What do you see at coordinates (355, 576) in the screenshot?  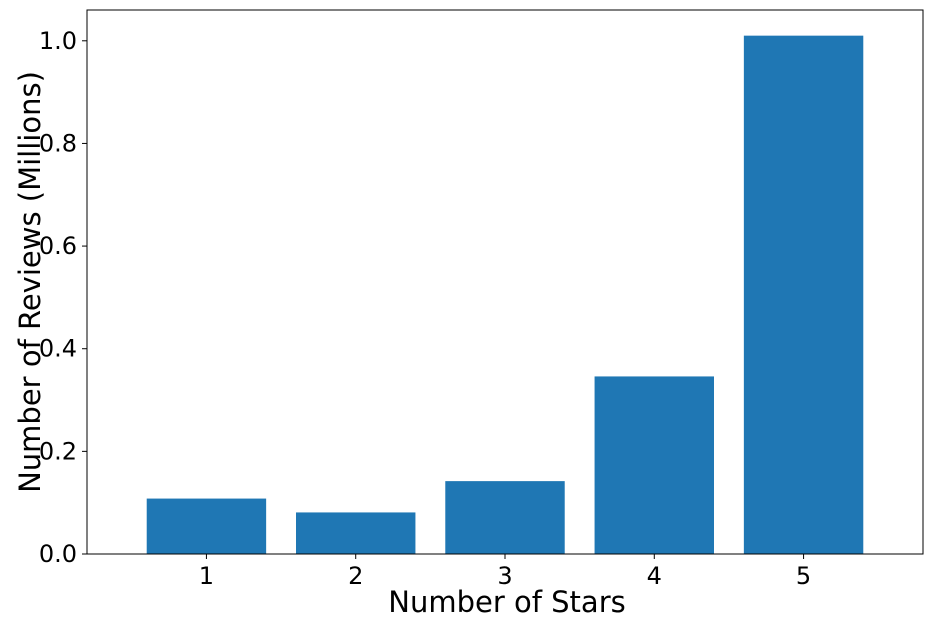 I see `x-tick-label: 2` at bounding box center [355, 576].